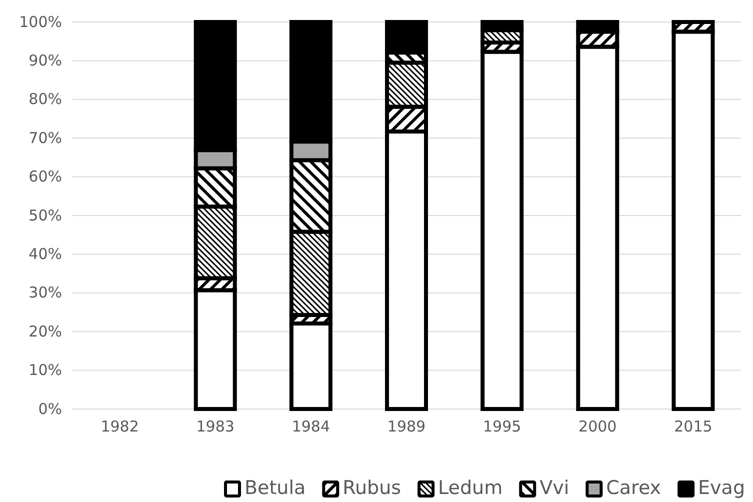 This screenshot has height=502, width=753. What do you see at coordinates (45, 137) in the screenshot?
I see `y-tick-label: 70%` at bounding box center [45, 137].